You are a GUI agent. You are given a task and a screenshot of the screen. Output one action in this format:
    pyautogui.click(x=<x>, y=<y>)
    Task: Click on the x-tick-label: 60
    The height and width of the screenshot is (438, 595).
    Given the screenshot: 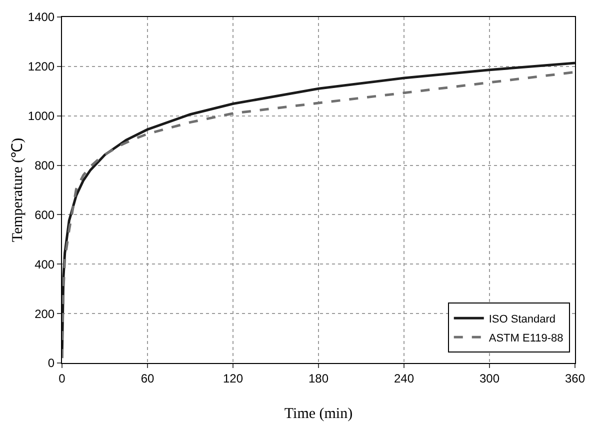 What is the action you would take?
    pyautogui.click(x=147, y=378)
    